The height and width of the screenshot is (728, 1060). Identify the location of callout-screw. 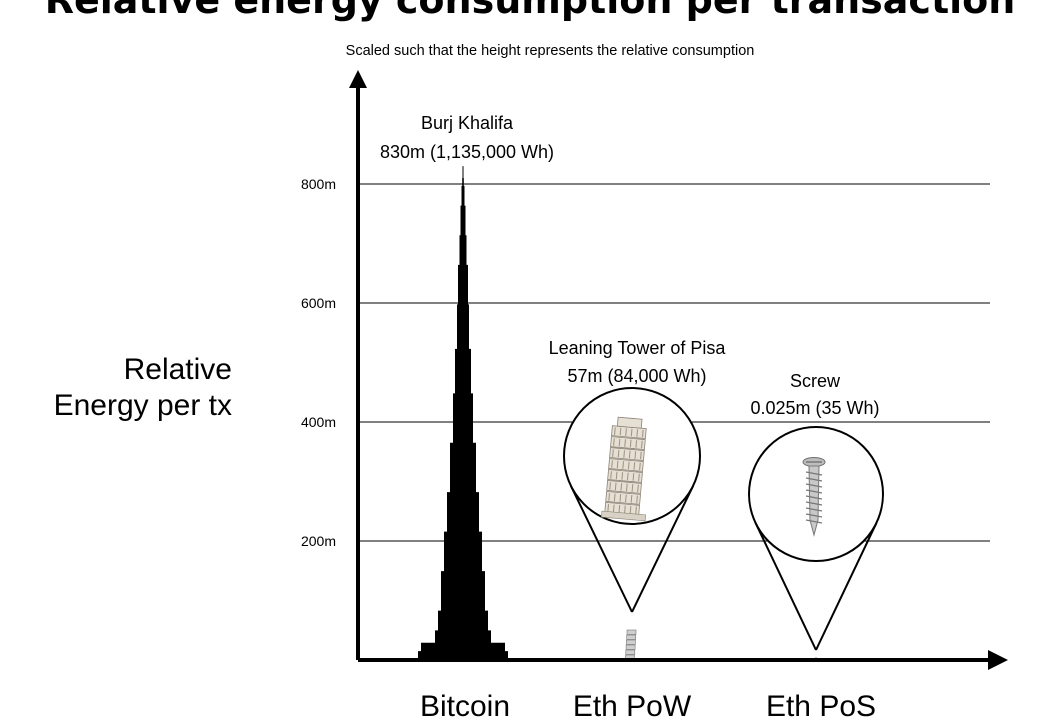
(816, 538).